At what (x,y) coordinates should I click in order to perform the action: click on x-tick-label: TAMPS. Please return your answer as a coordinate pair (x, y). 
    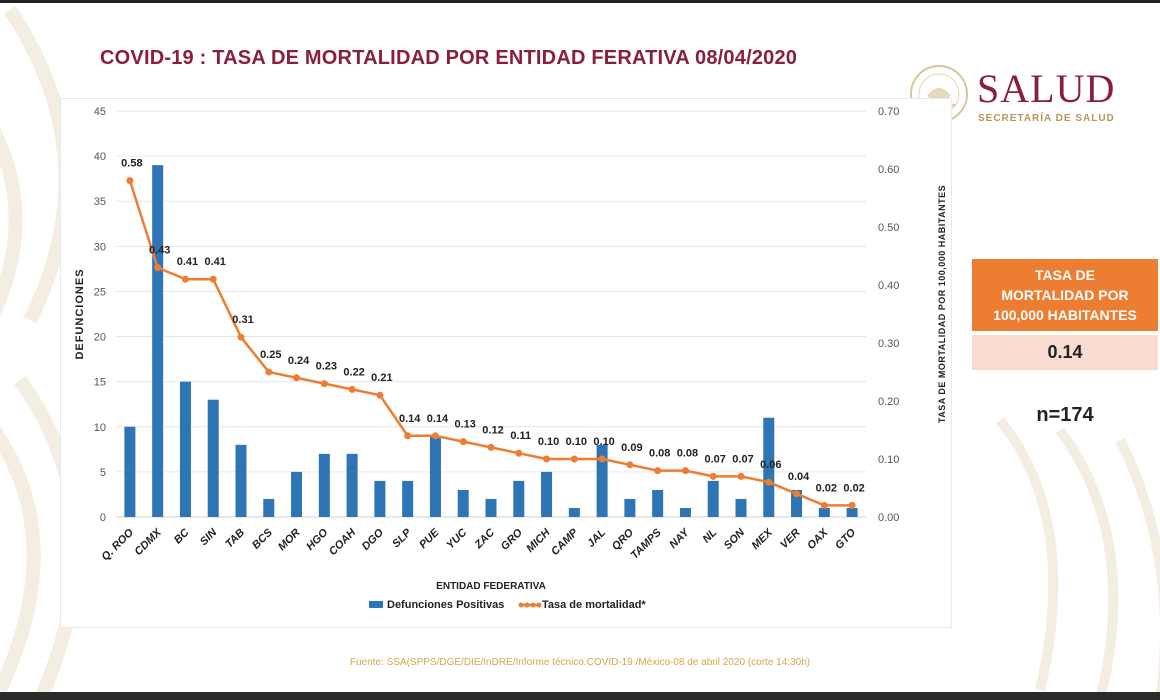
    Looking at the image, I should click on (647, 544).